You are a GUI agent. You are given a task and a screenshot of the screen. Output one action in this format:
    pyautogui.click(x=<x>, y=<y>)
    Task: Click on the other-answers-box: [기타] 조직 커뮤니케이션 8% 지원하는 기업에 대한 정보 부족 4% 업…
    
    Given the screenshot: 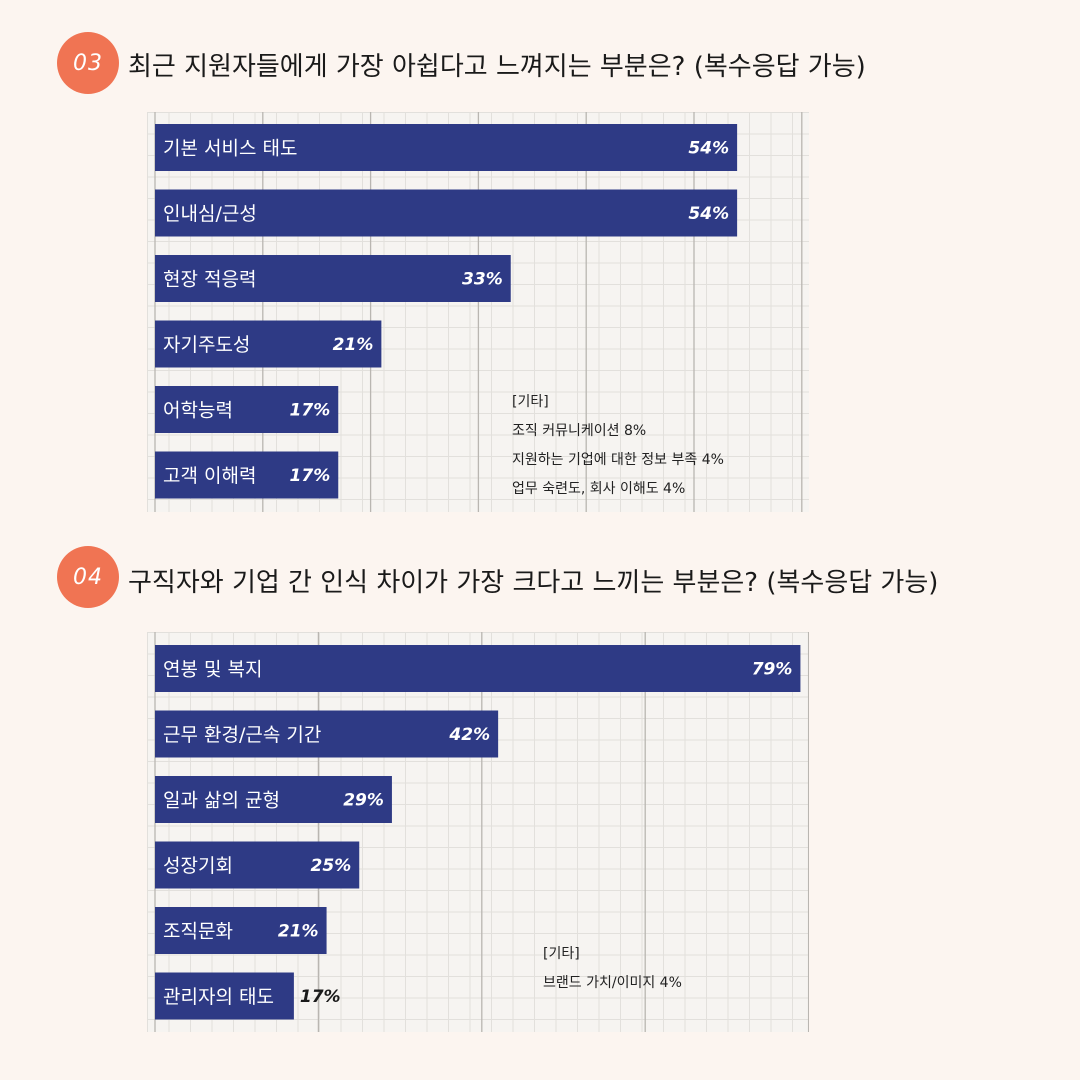 What is the action you would take?
    pyautogui.click(x=618, y=446)
    